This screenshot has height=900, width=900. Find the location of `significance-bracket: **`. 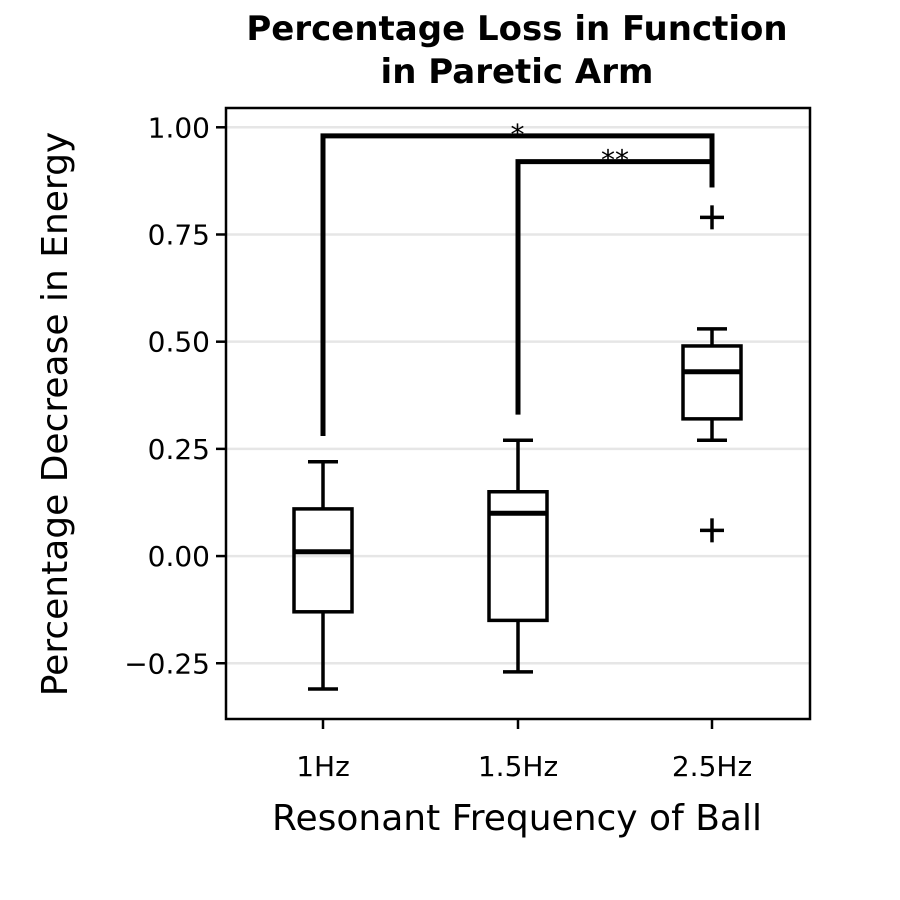

significance-bracket: ** is located at coordinates (615, 279).